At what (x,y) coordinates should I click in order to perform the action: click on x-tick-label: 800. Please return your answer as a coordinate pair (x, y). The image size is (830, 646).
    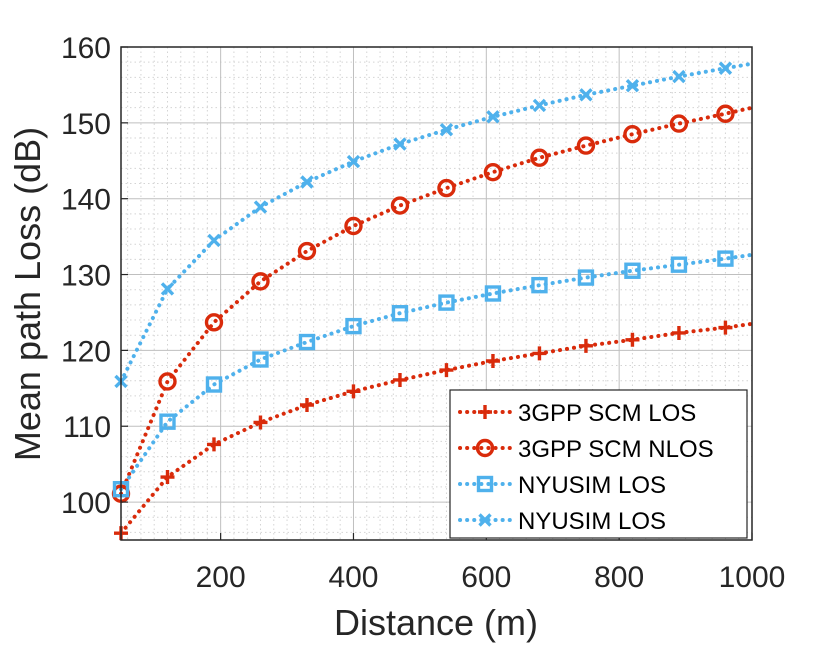
    Looking at the image, I should click on (619, 577).